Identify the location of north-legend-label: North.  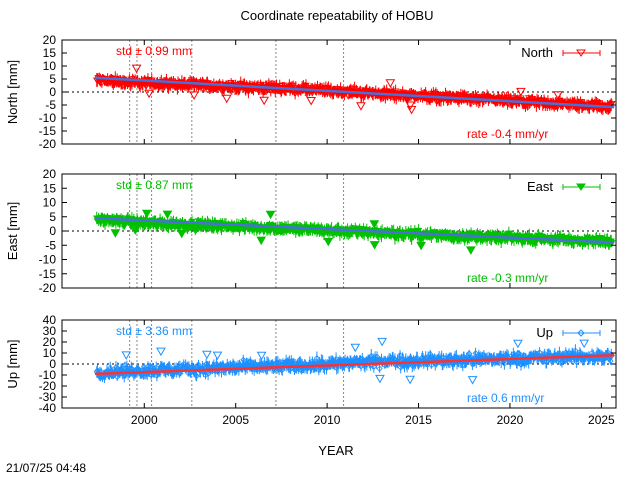
(537, 52).